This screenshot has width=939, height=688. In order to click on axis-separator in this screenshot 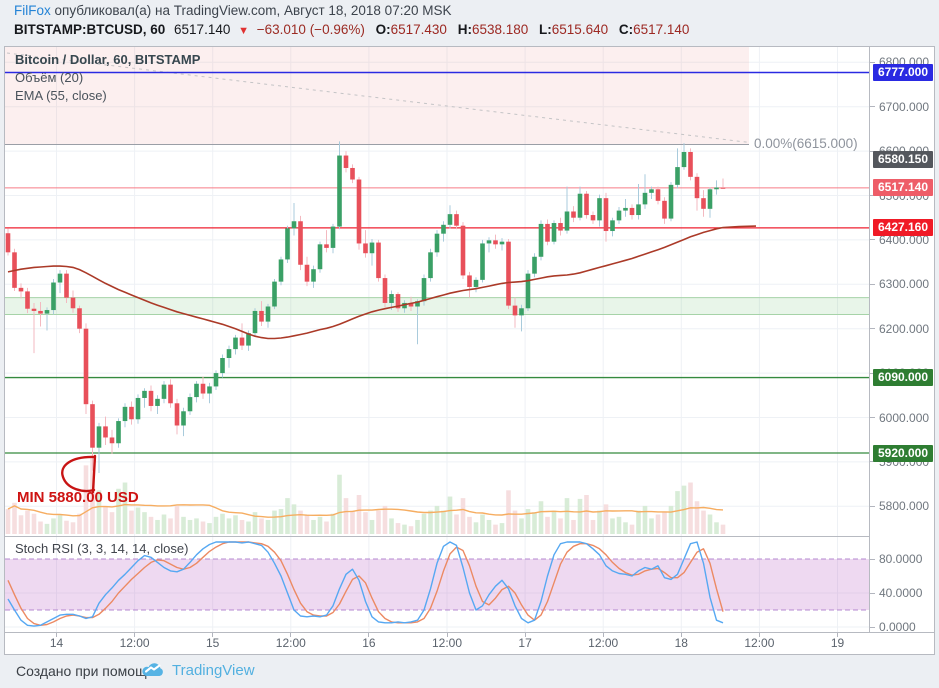, I will do `click(869, 350)`.